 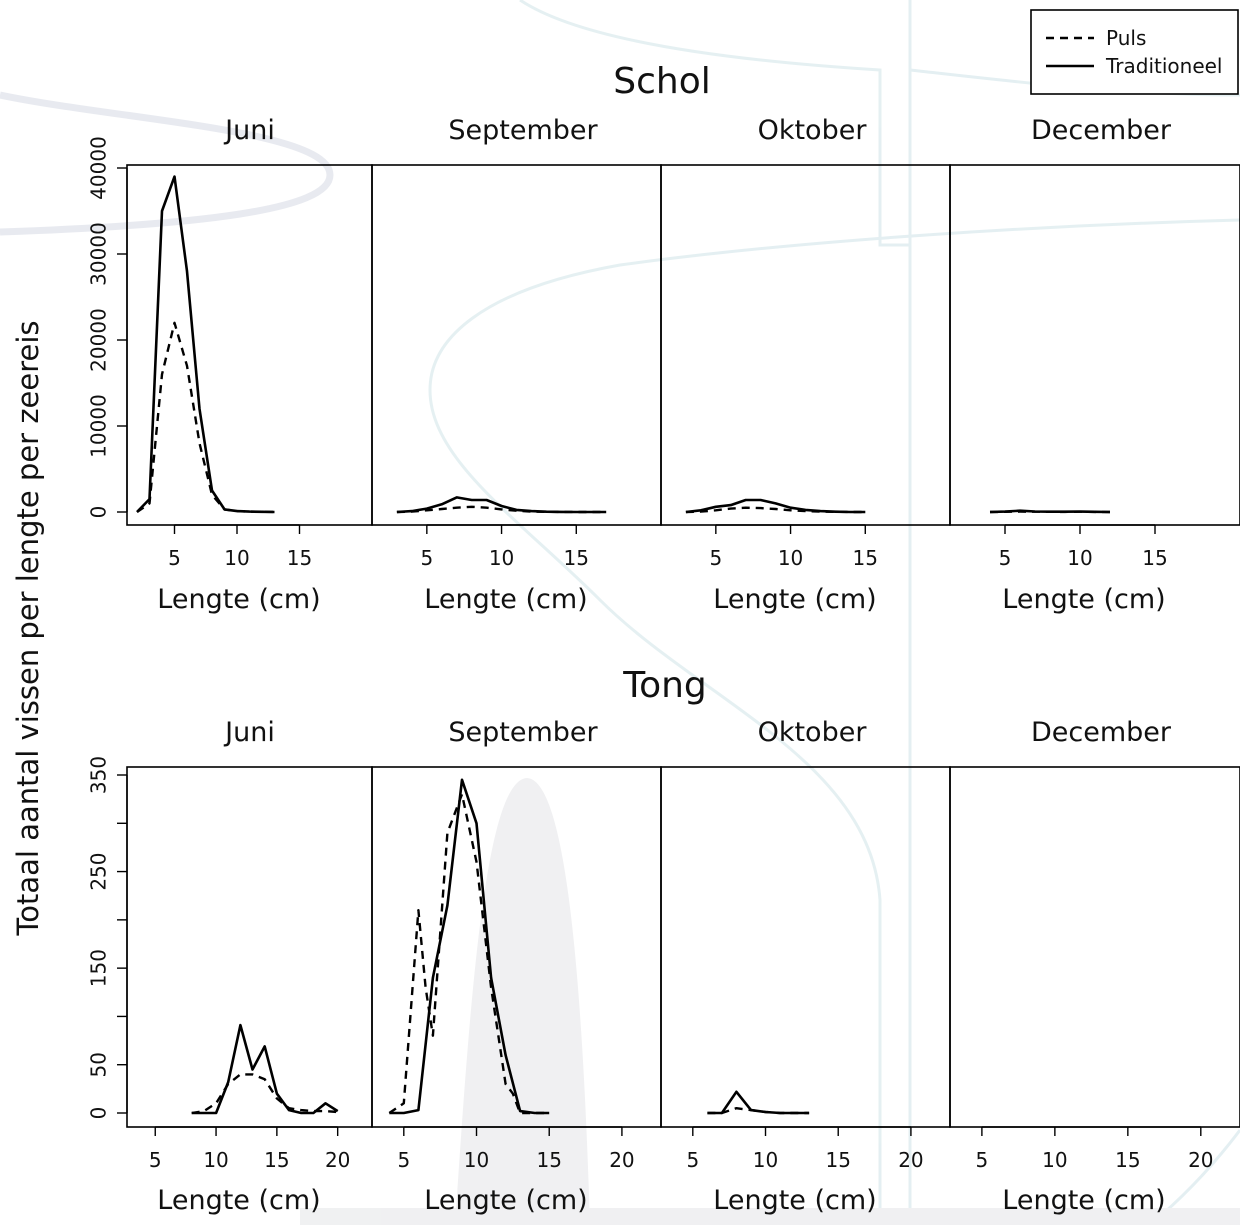 I want to click on panel-title-schol-september: September, so click(x=523, y=130).